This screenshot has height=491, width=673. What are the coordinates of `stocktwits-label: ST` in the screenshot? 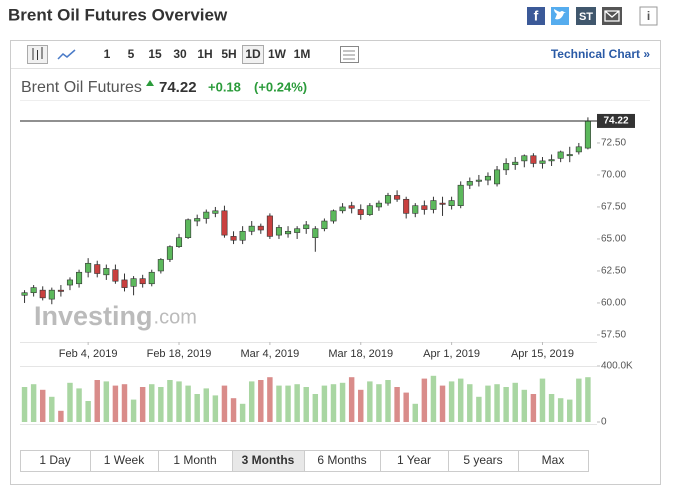 It's located at (586, 17).